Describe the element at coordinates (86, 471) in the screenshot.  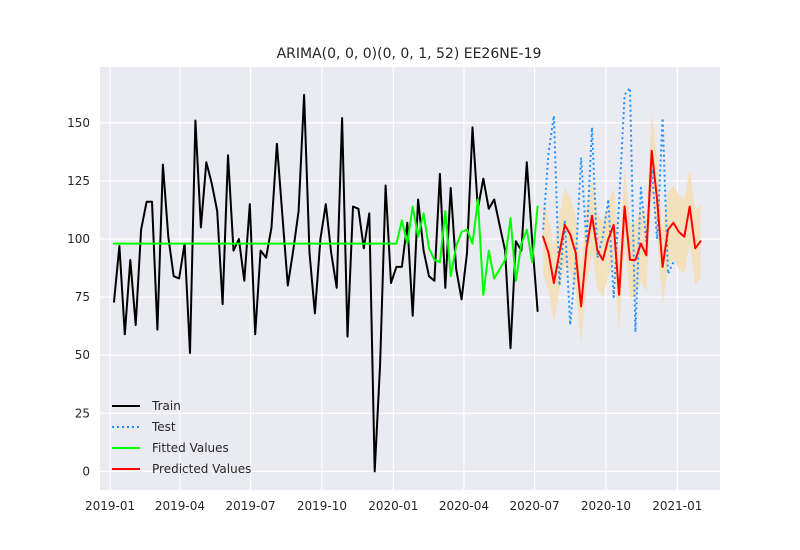
I see `y-tick-label: 0` at that location.